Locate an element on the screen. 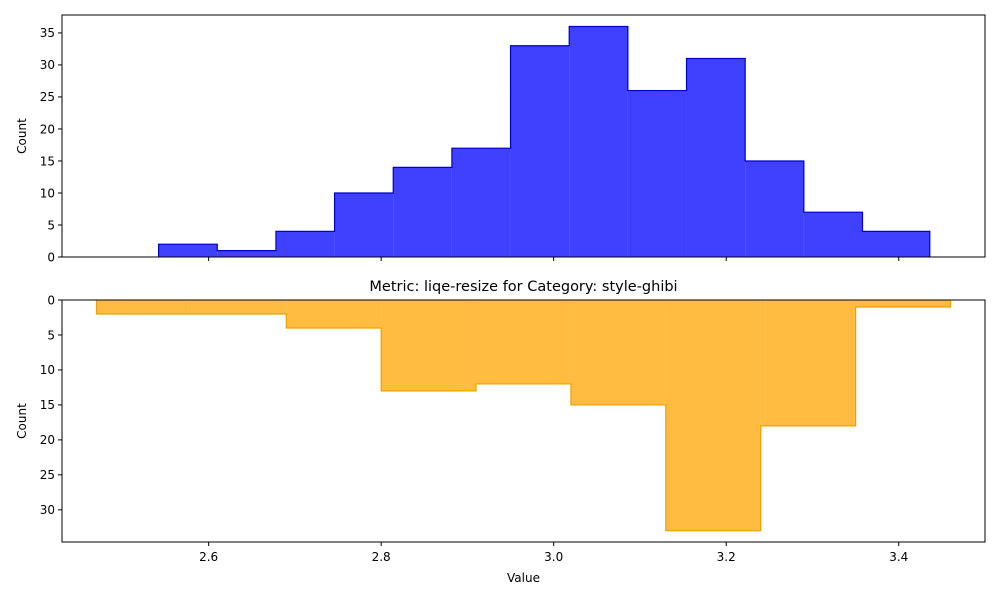 This screenshot has height=600, width=1000. x-tick-label: 3.2 is located at coordinates (726, 557).